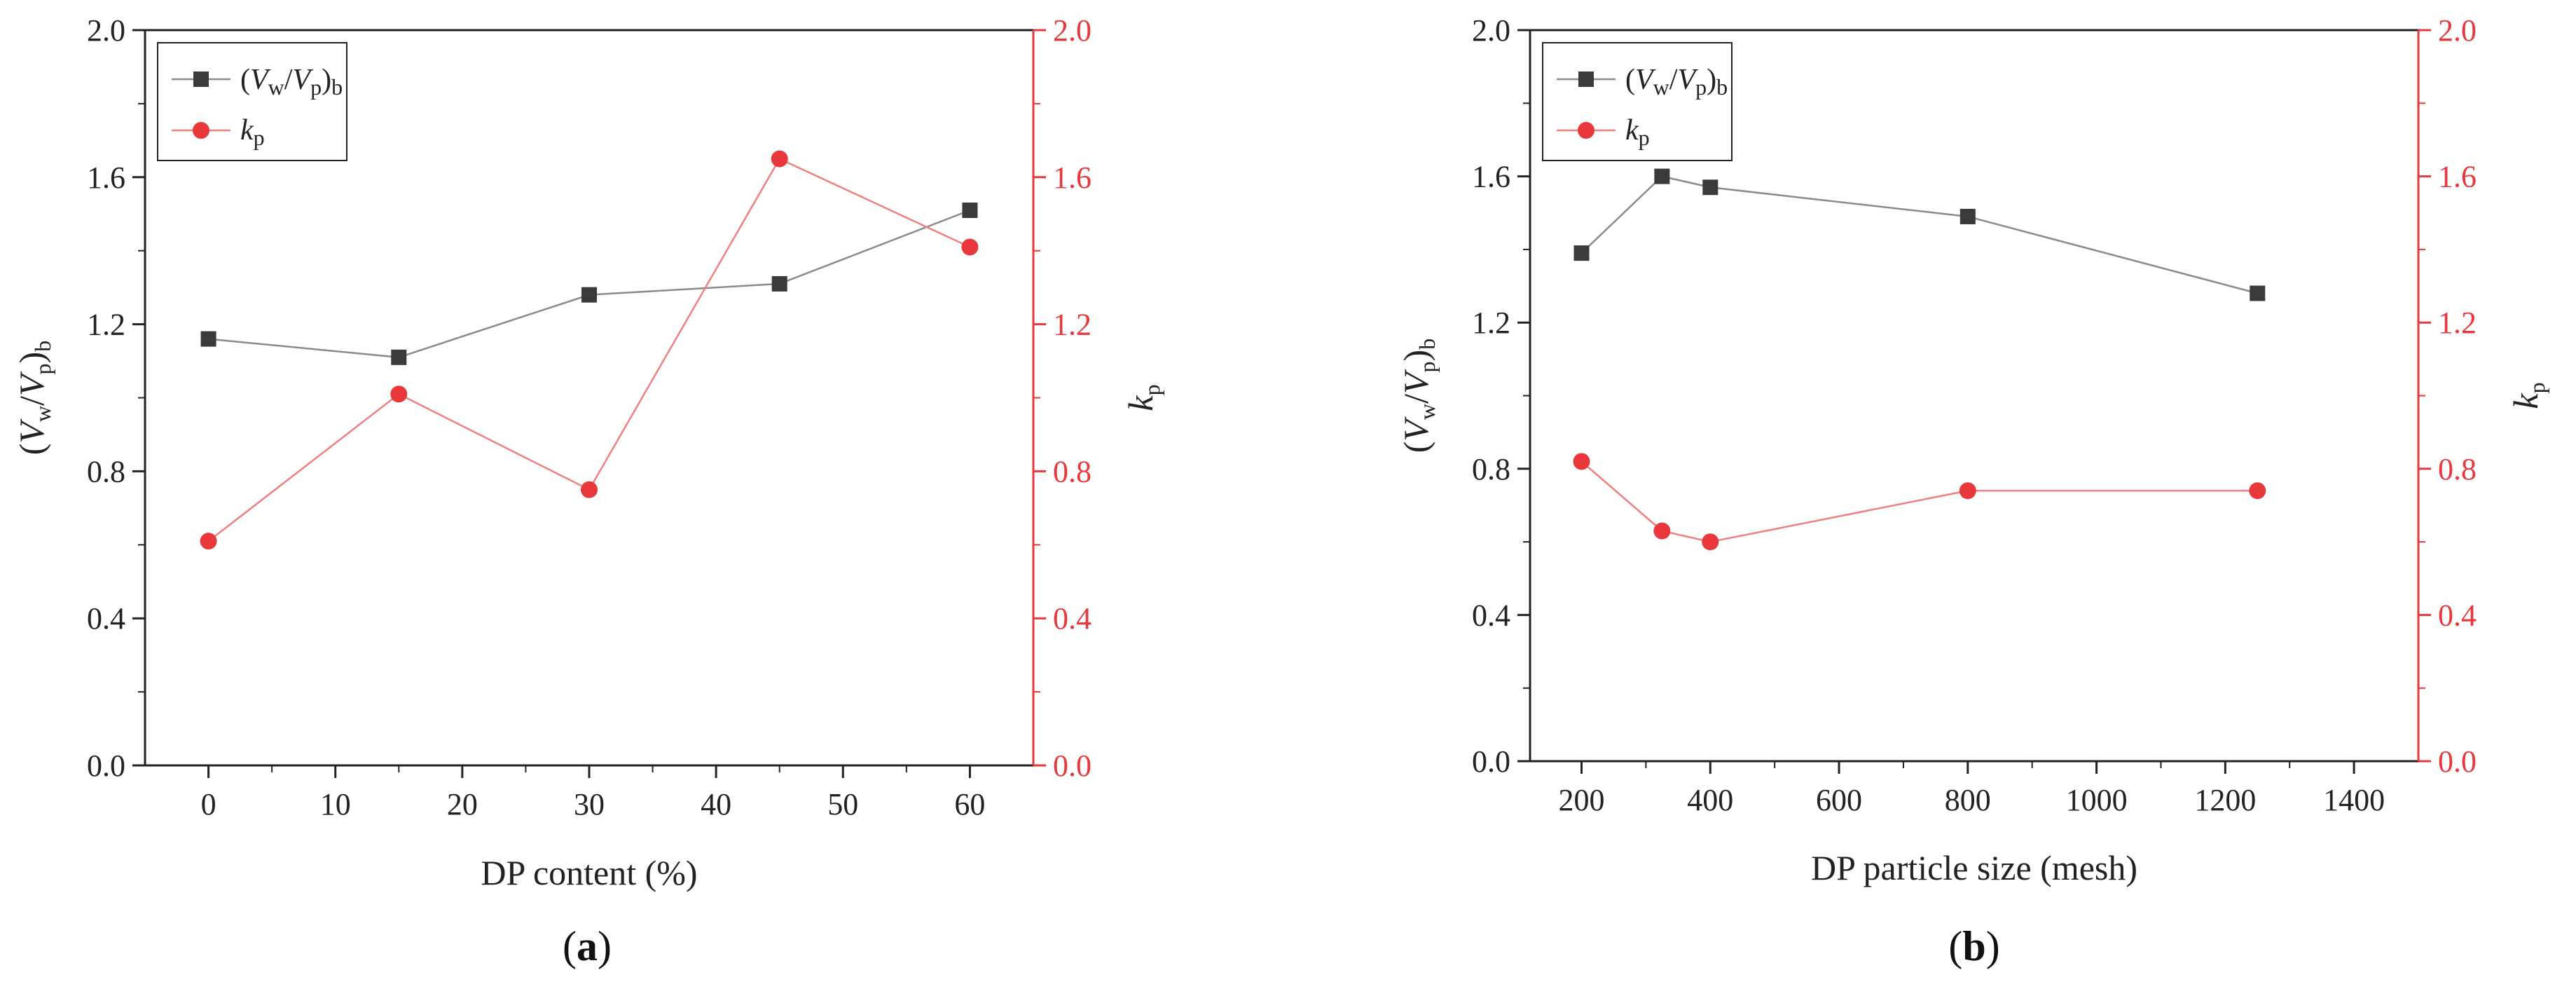 The width and height of the screenshot is (2576, 996). I want to click on panel-label-part: ), so click(1993, 946).